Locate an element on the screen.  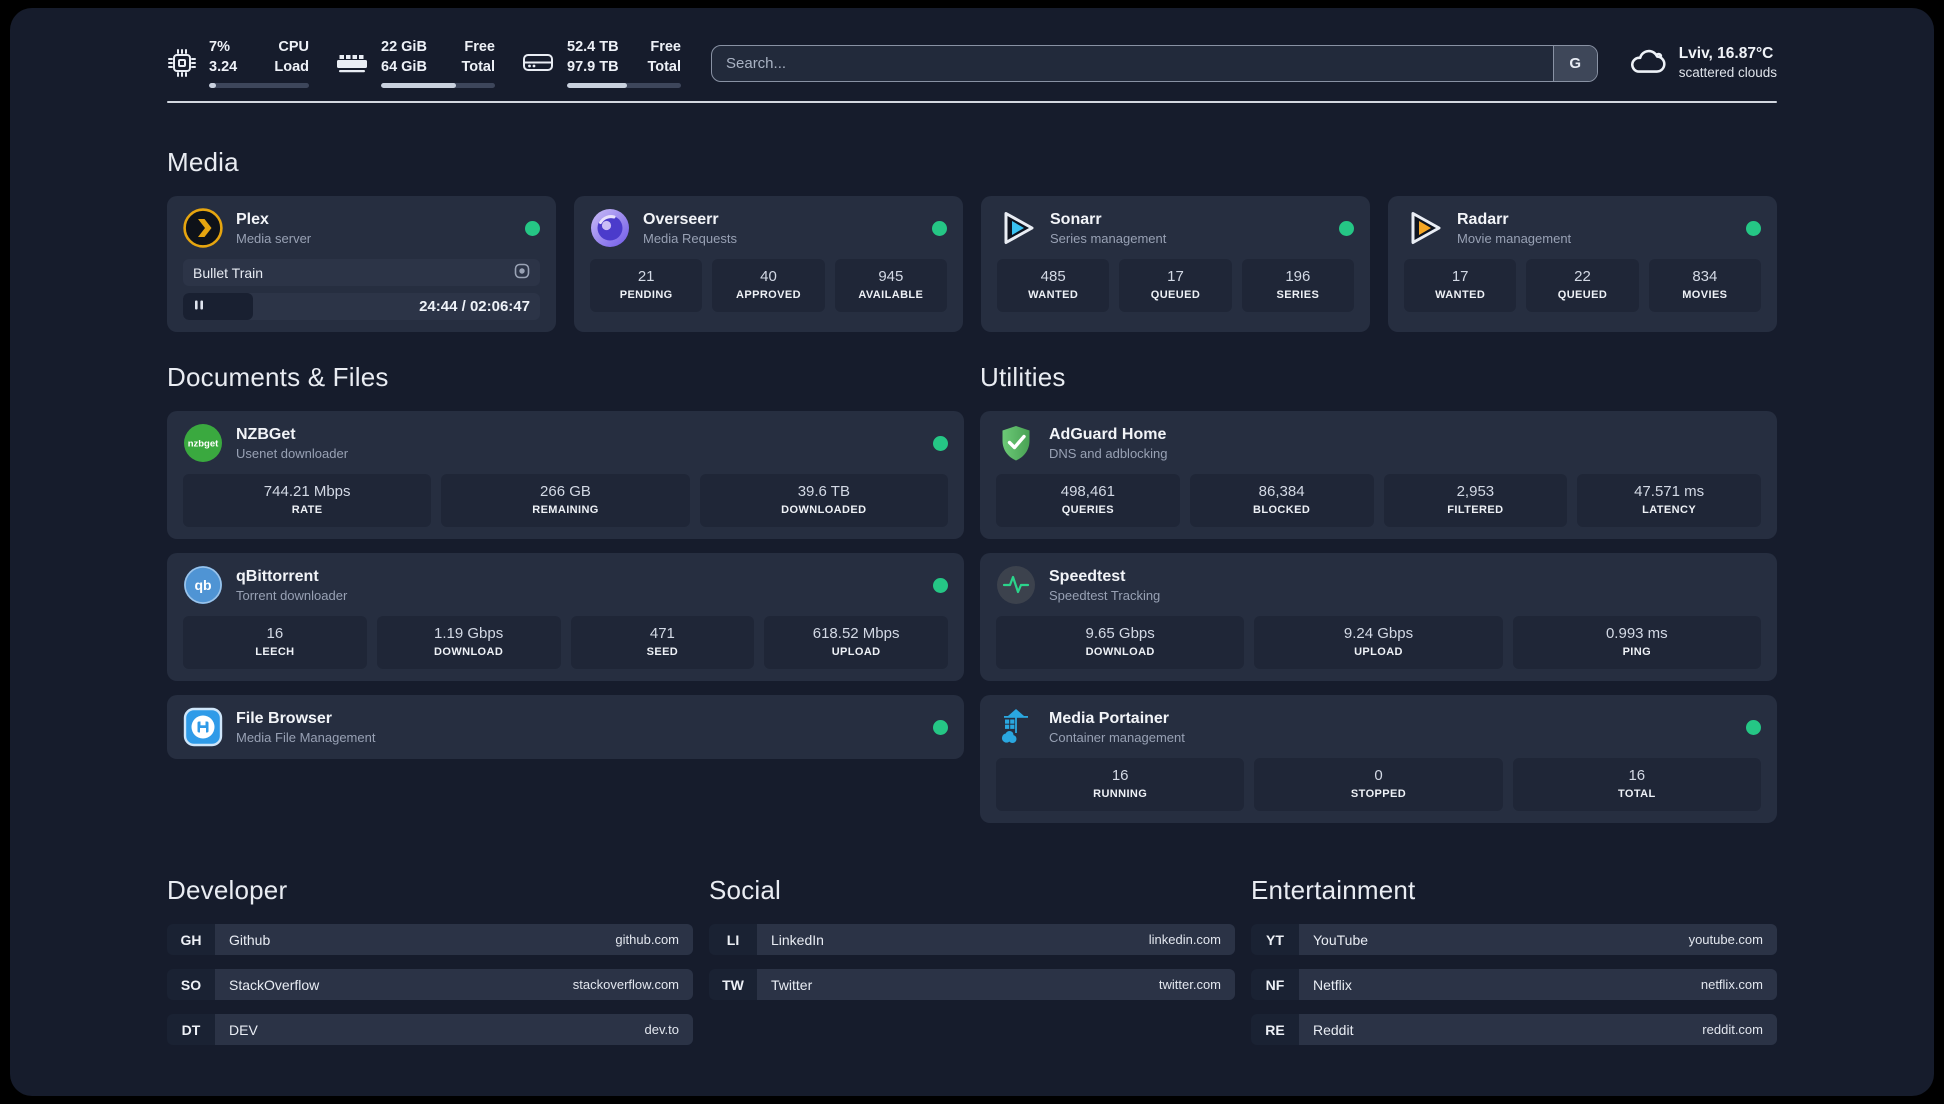
app-desc: Media server is located at coordinates (274, 238).